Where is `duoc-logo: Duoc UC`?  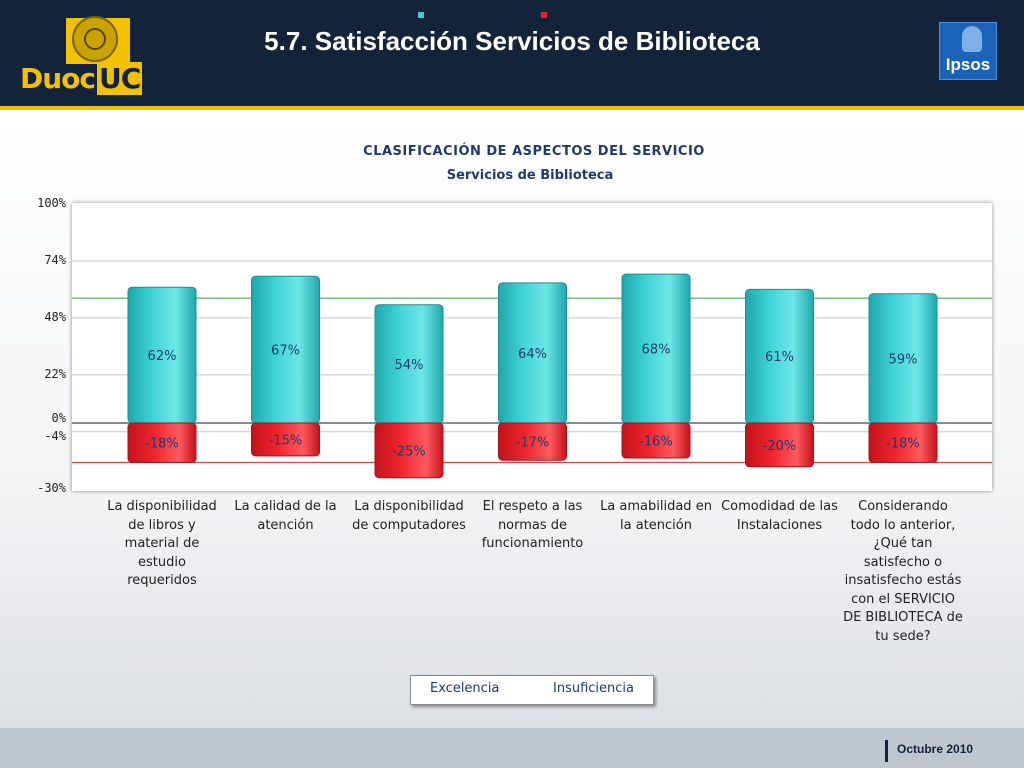 duoc-logo: Duoc UC is located at coordinates (81, 78).